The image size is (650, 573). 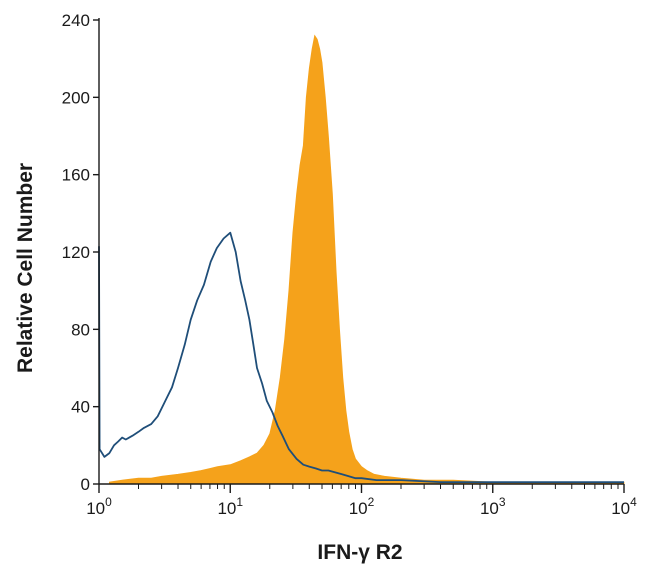 I want to click on x-tick-label: 10⁴, so click(x=624, y=506).